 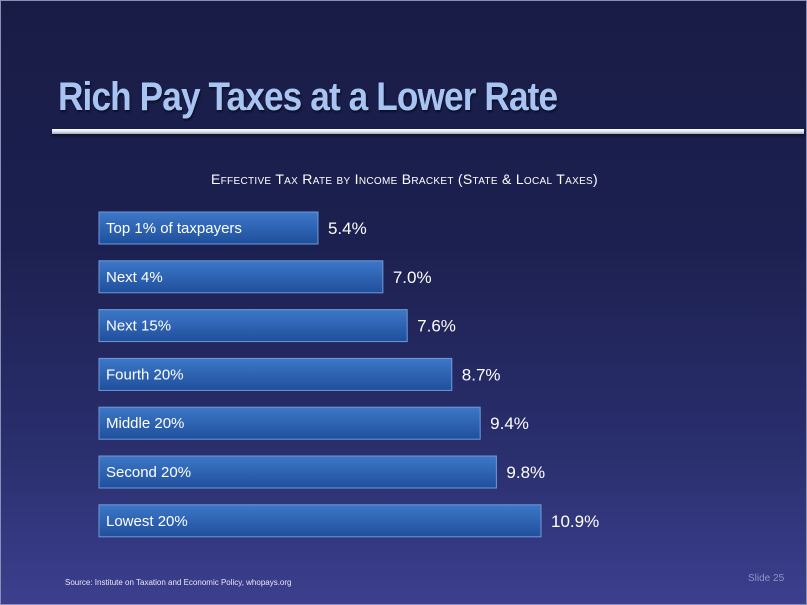 I want to click on slide-title: Rich Pay Taxes at a Lower Rate, so click(x=308, y=97).